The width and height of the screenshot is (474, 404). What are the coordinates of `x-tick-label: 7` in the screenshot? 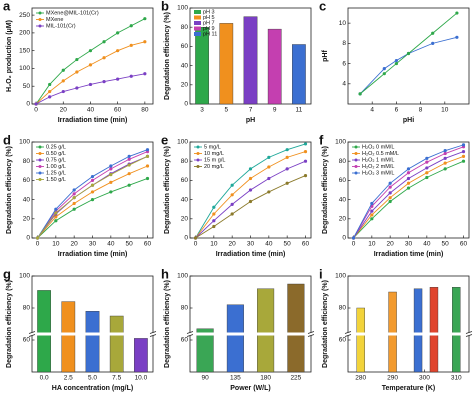 It's located at (251, 110).